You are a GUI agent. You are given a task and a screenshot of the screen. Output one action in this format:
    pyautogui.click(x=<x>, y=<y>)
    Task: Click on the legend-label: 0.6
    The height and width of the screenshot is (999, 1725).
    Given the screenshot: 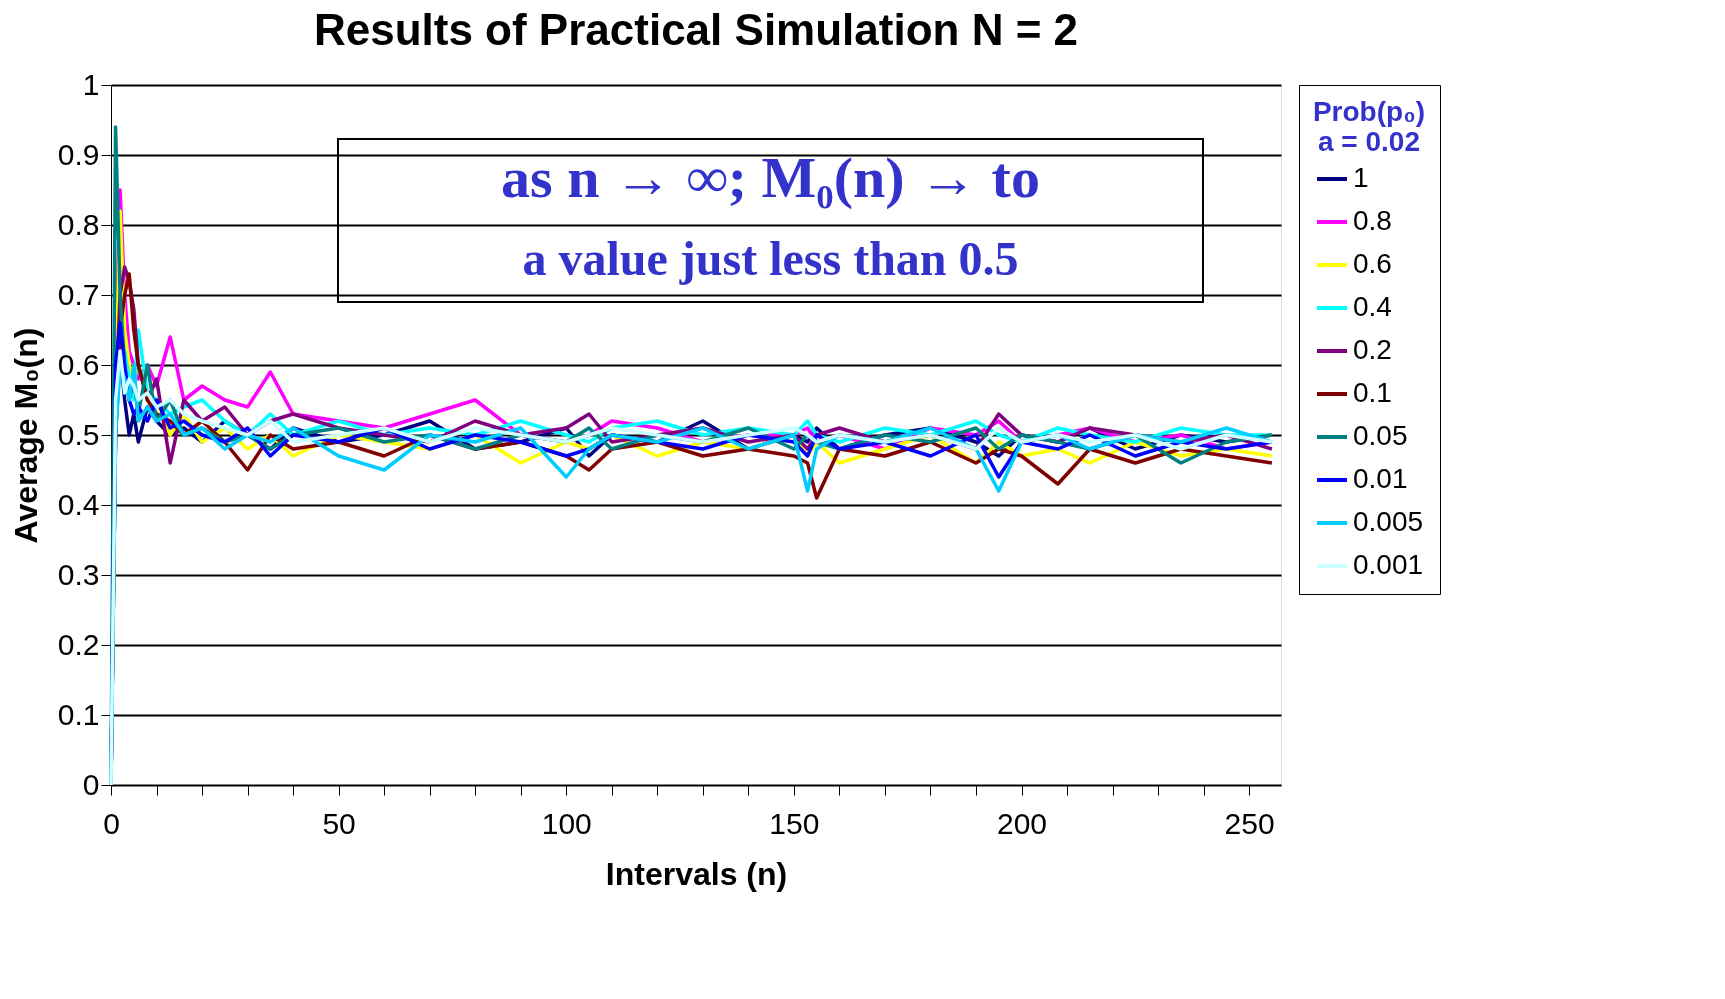 What is the action you would take?
    pyautogui.click(x=1372, y=263)
    